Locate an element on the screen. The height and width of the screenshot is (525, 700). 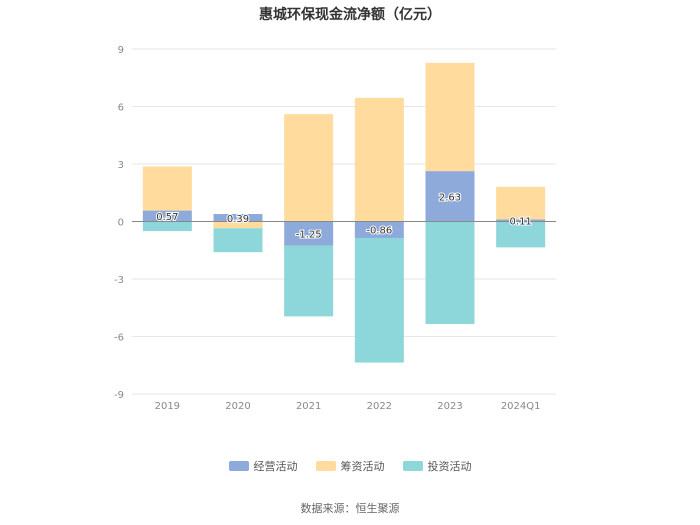
x-tick-label: 2022 is located at coordinates (379, 406).